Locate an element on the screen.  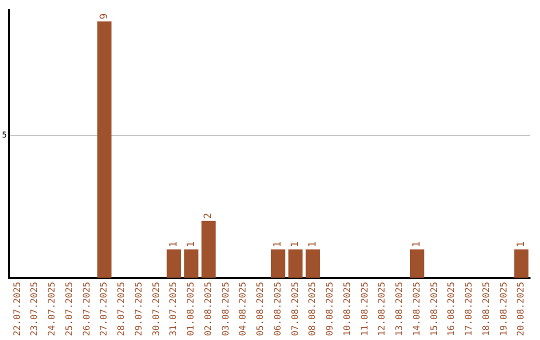
x-tick-label: 24.07.2025 is located at coordinates (53, 309).